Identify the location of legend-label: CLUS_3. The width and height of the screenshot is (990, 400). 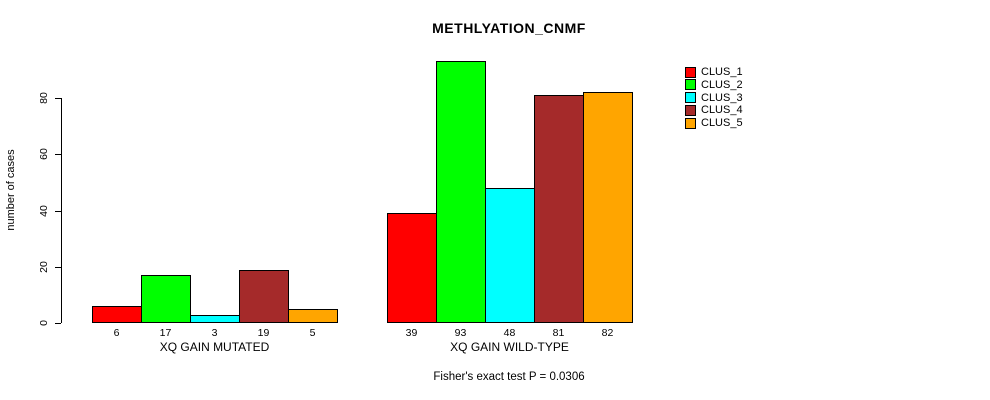
(722, 97).